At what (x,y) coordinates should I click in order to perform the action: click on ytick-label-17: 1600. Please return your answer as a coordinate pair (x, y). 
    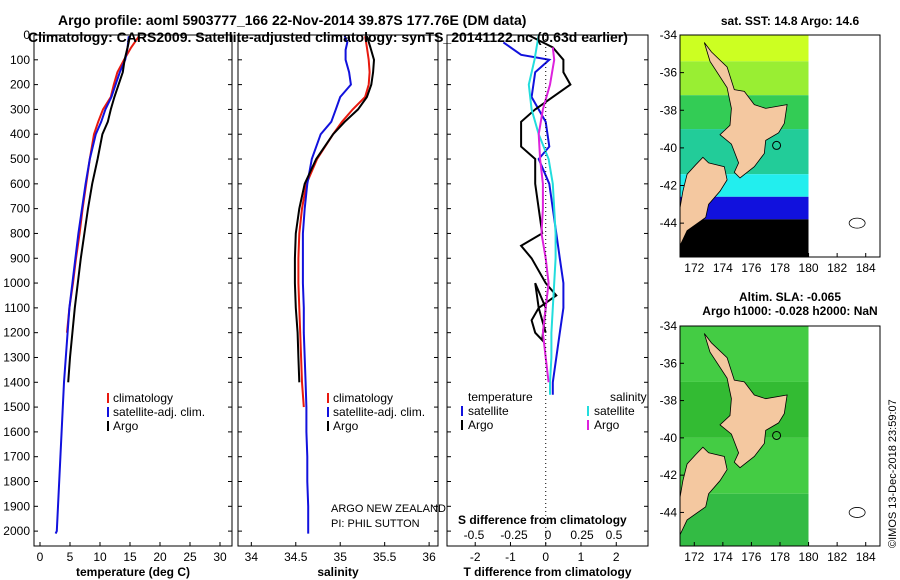
    Looking at the image, I should click on (16, 432).